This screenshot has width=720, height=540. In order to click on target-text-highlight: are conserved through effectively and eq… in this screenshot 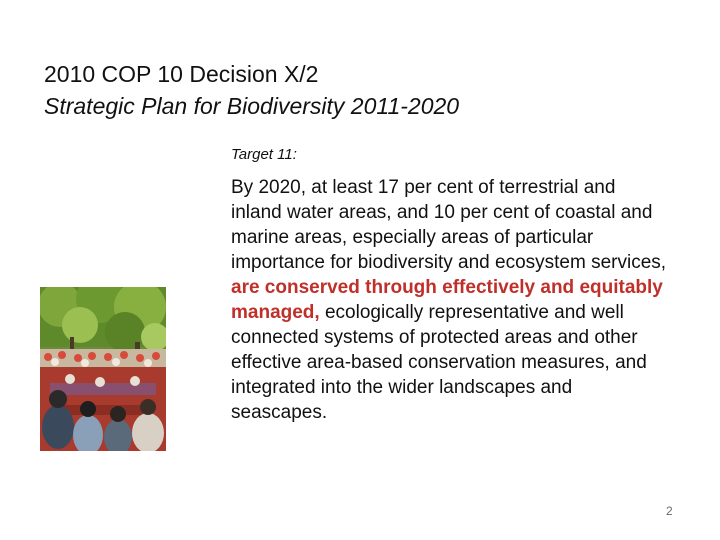, I will do `click(447, 300)`.